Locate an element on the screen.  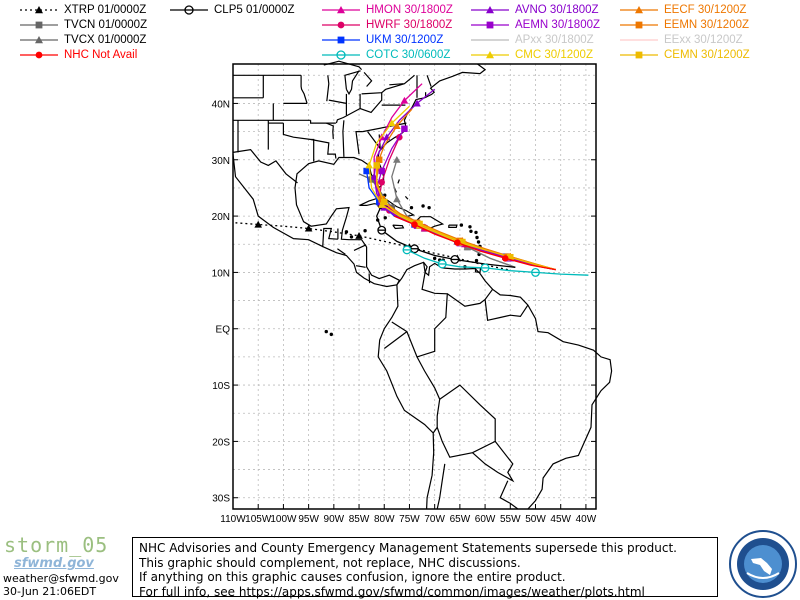
legend-label: CMC 30/1200Z is located at coordinates (554, 55).